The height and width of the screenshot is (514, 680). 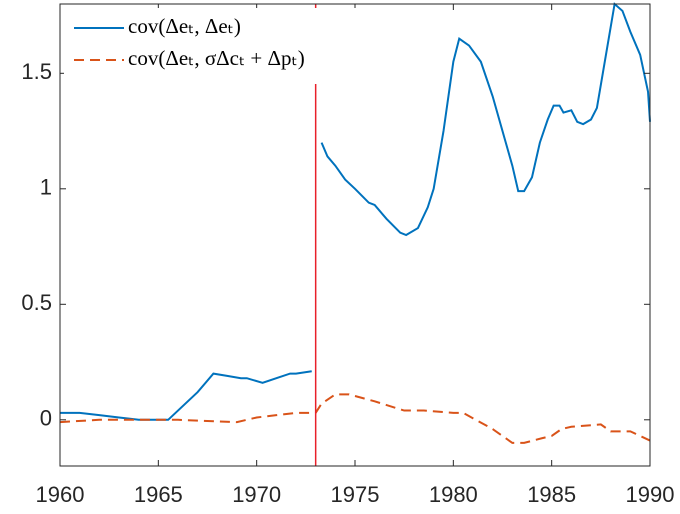 I want to click on legend-box, so click(x=215, y=46).